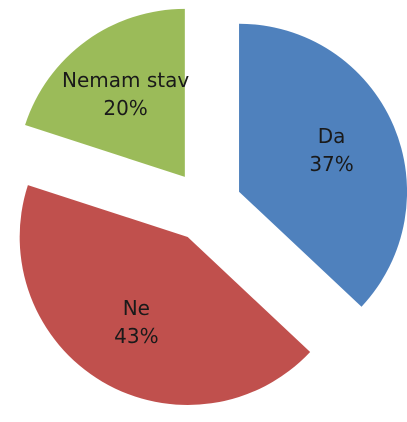 The height and width of the screenshot is (422, 407). What do you see at coordinates (136, 308) in the screenshot?
I see `slice-category-label: Ne` at bounding box center [136, 308].